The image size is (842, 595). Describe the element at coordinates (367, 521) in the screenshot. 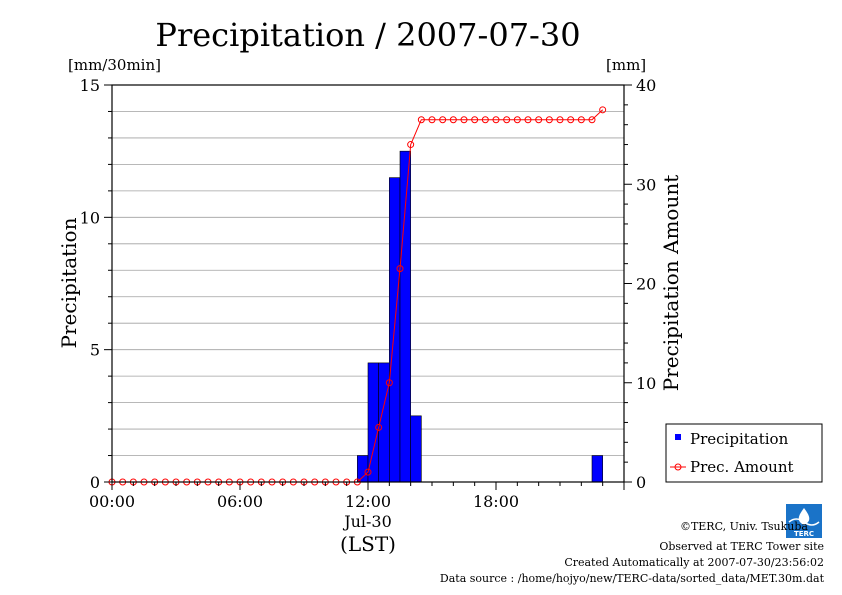

I see `x-date-label: Jul-30` at that location.